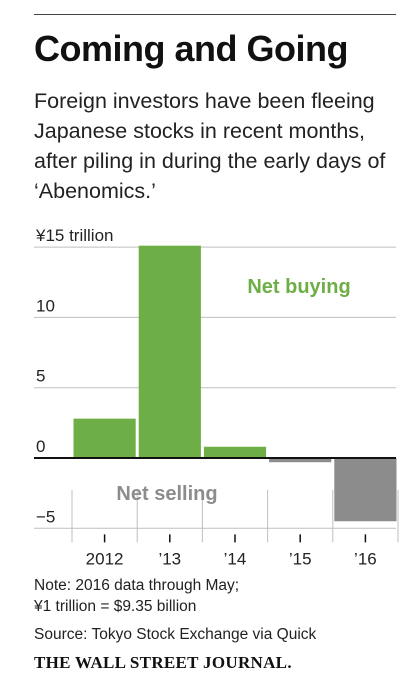 The height and width of the screenshot is (695, 411). Describe the element at coordinates (300, 558) in the screenshot. I see `x-tick-label-3: ’15` at that location.